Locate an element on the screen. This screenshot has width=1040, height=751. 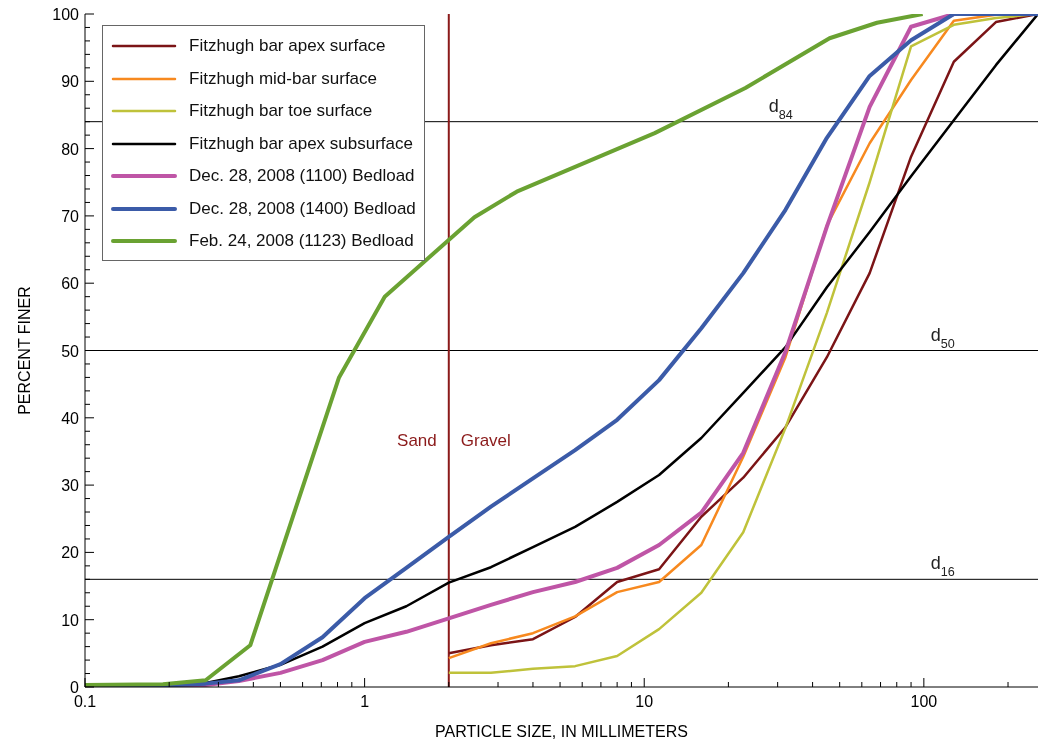
legend-label: Feb. 24, 2008 (1123) Bedload is located at coordinates (301, 241).